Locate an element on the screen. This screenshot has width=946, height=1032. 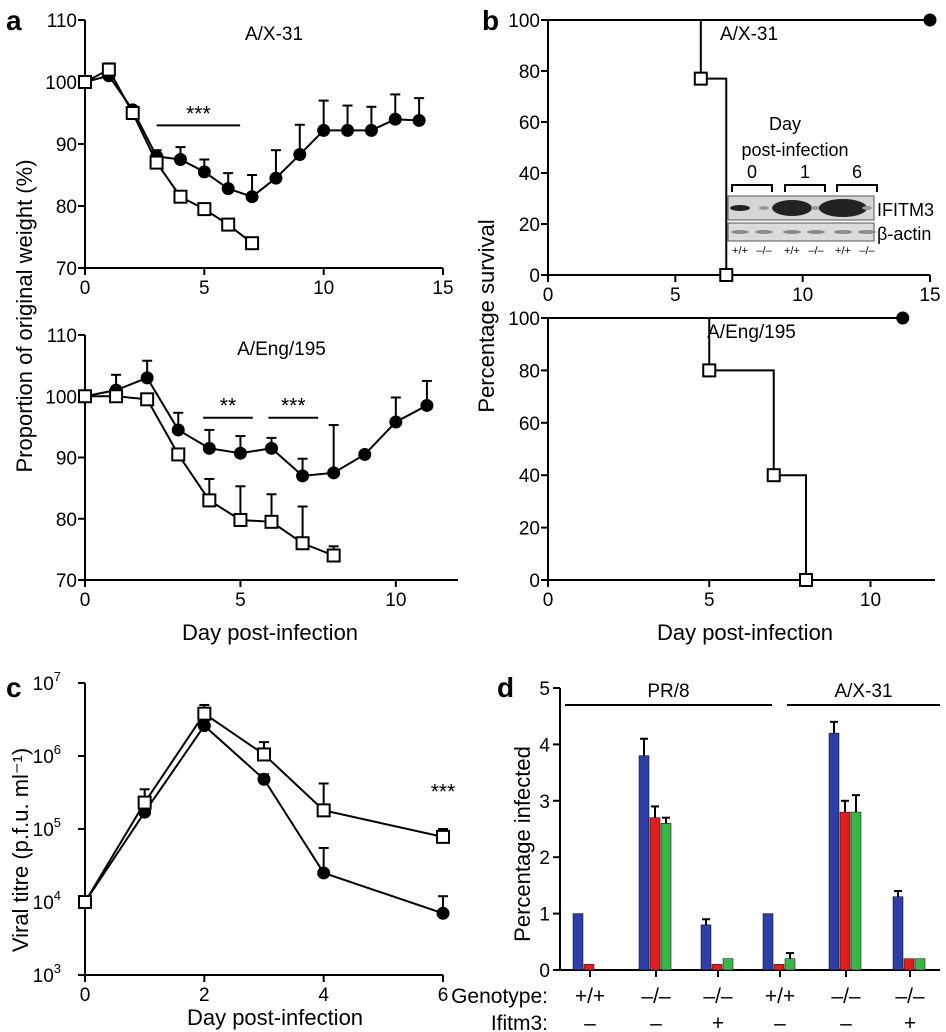
x-tick-label-b-bottom: 5 is located at coordinates (709, 600).